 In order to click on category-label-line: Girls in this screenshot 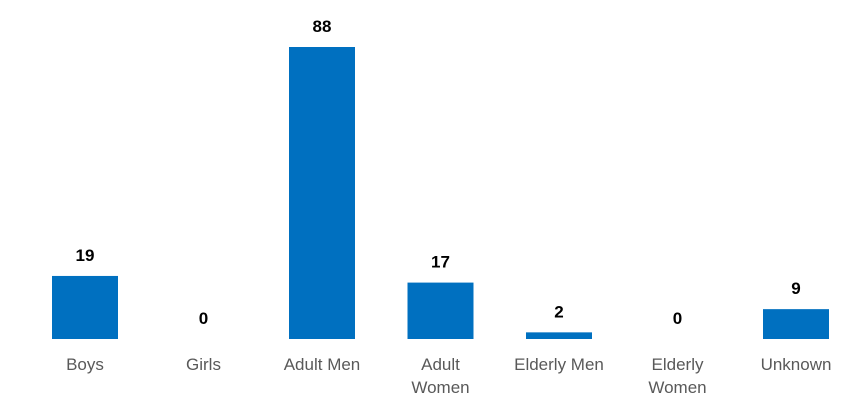, I will do `click(203, 364)`.